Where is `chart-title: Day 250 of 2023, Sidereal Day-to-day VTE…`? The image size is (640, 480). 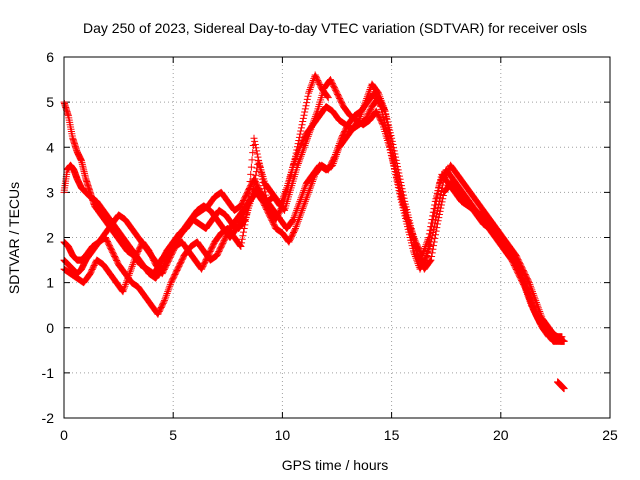 chart-title: Day 250 of 2023, Sidereal Day-to-day VTE… is located at coordinates (335, 28).